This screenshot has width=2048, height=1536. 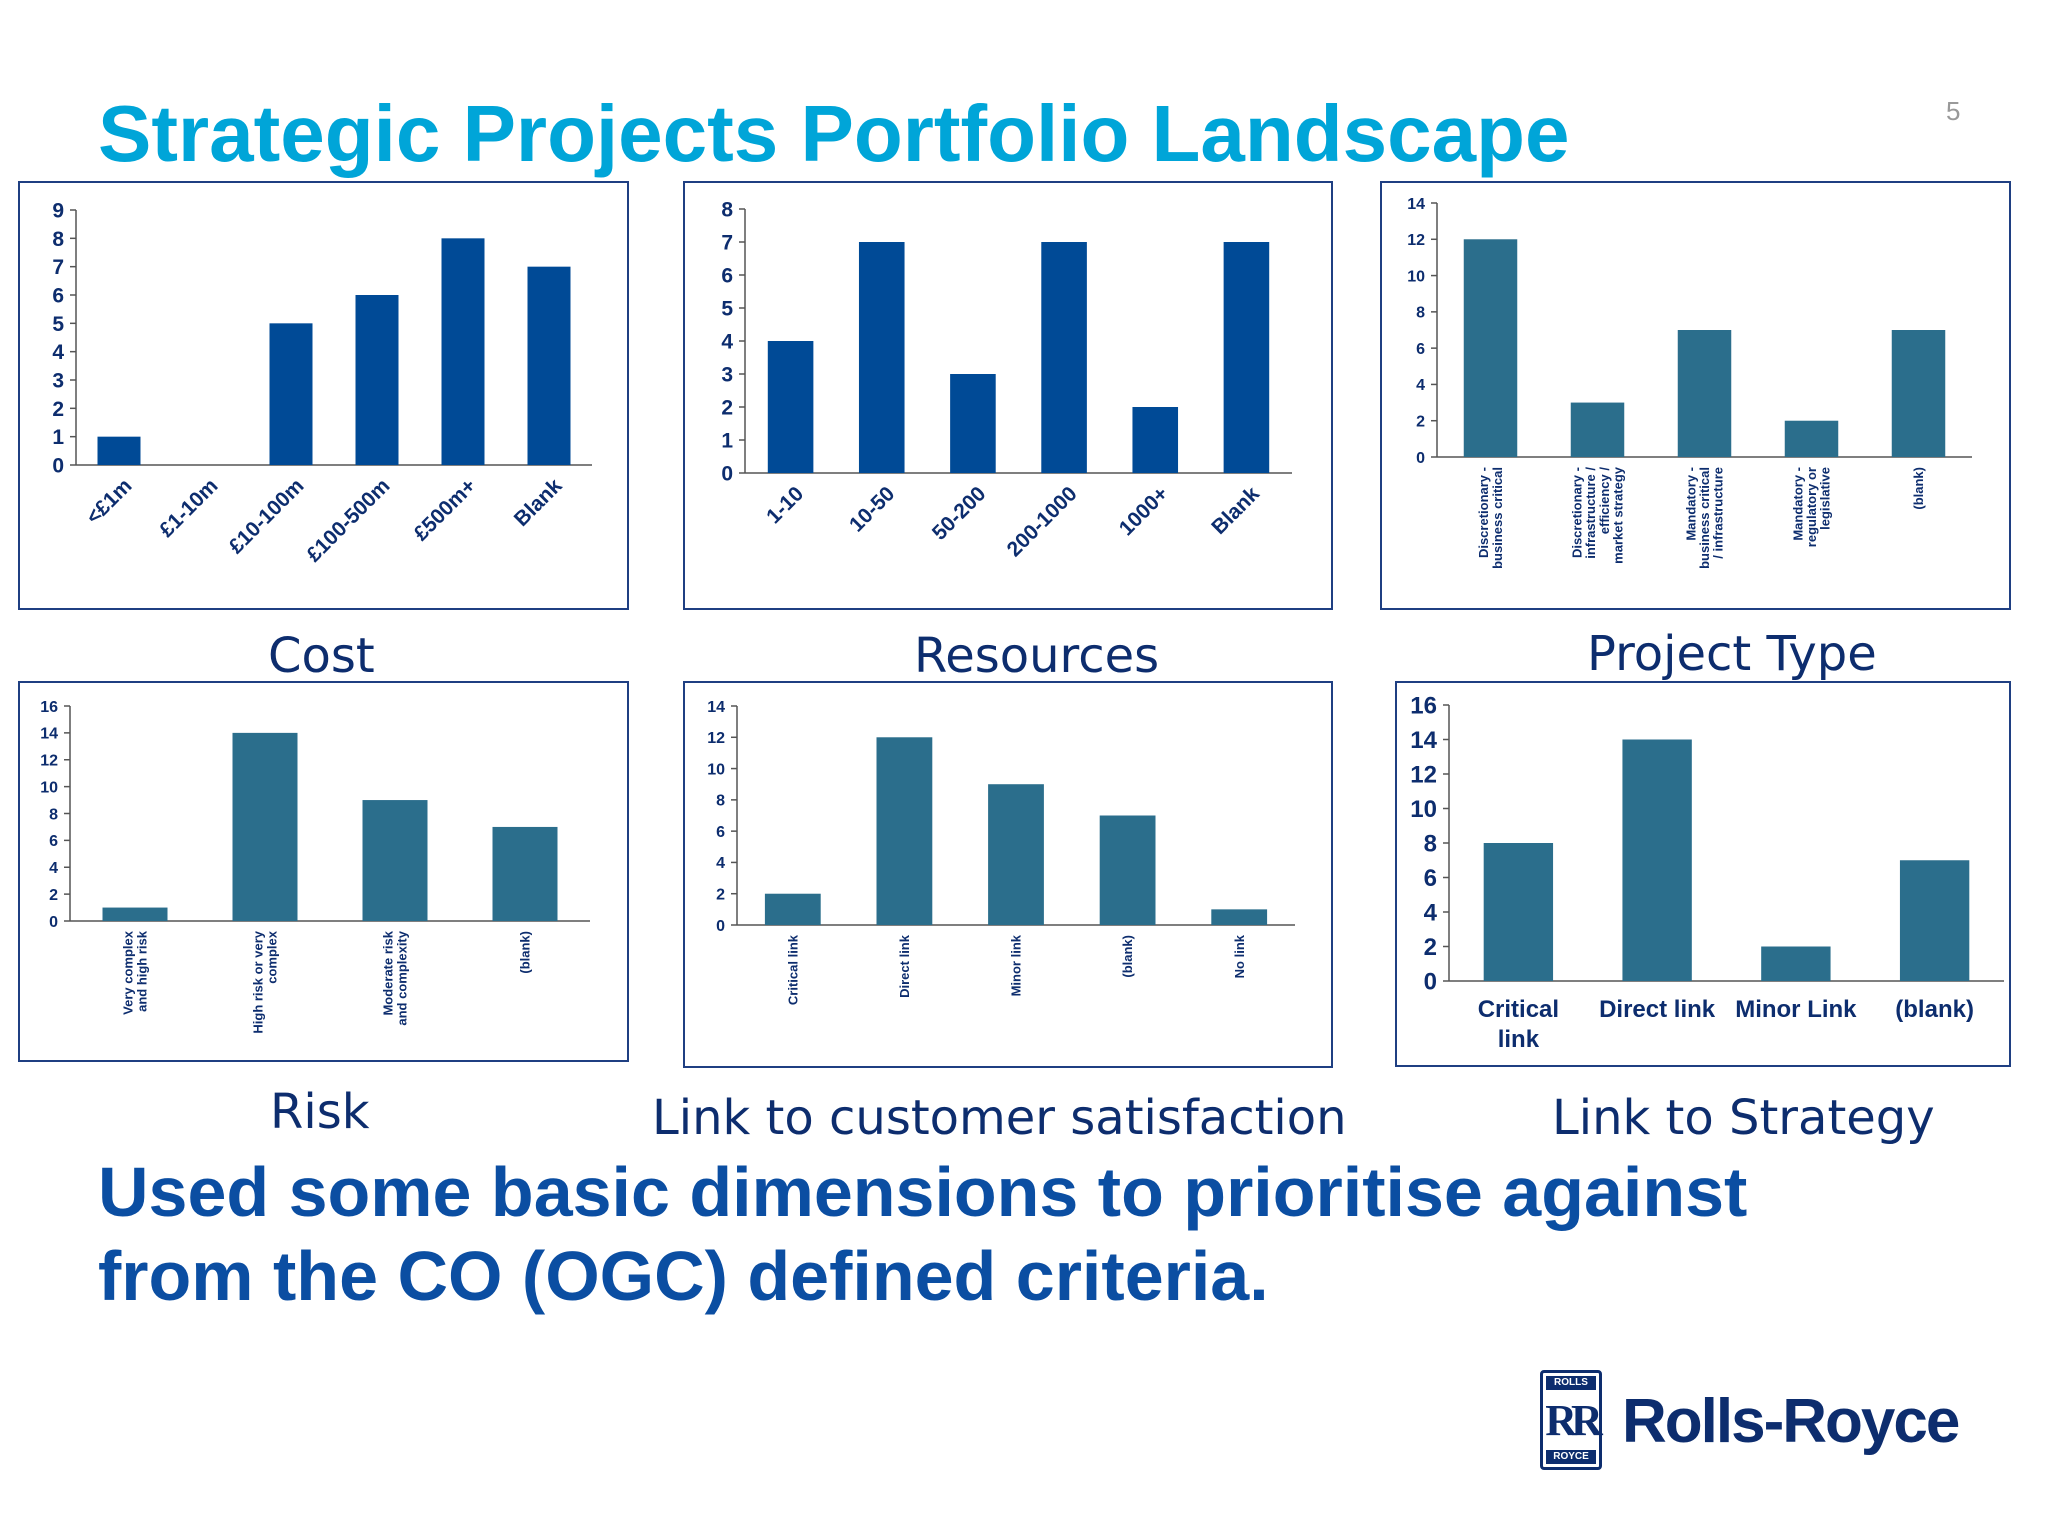 What do you see at coordinates (1144, 511) in the screenshot?
I see `x-category-label: 1000+` at bounding box center [1144, 511].